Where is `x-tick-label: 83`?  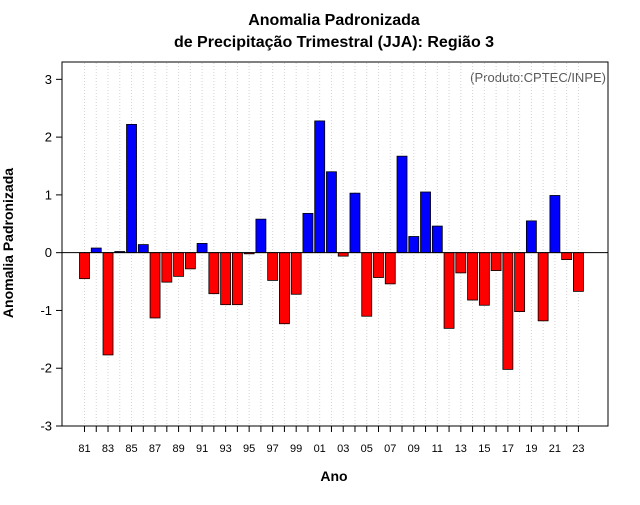 x-tick-label: 83 is located at coordinates (108, 449).